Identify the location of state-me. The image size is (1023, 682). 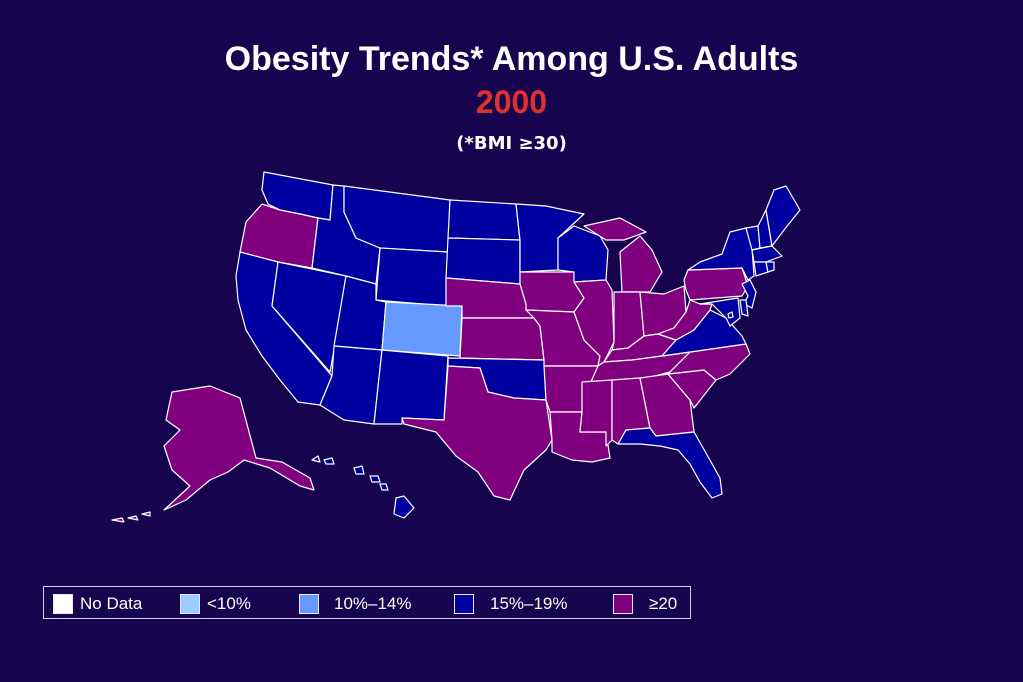
(783, 216).